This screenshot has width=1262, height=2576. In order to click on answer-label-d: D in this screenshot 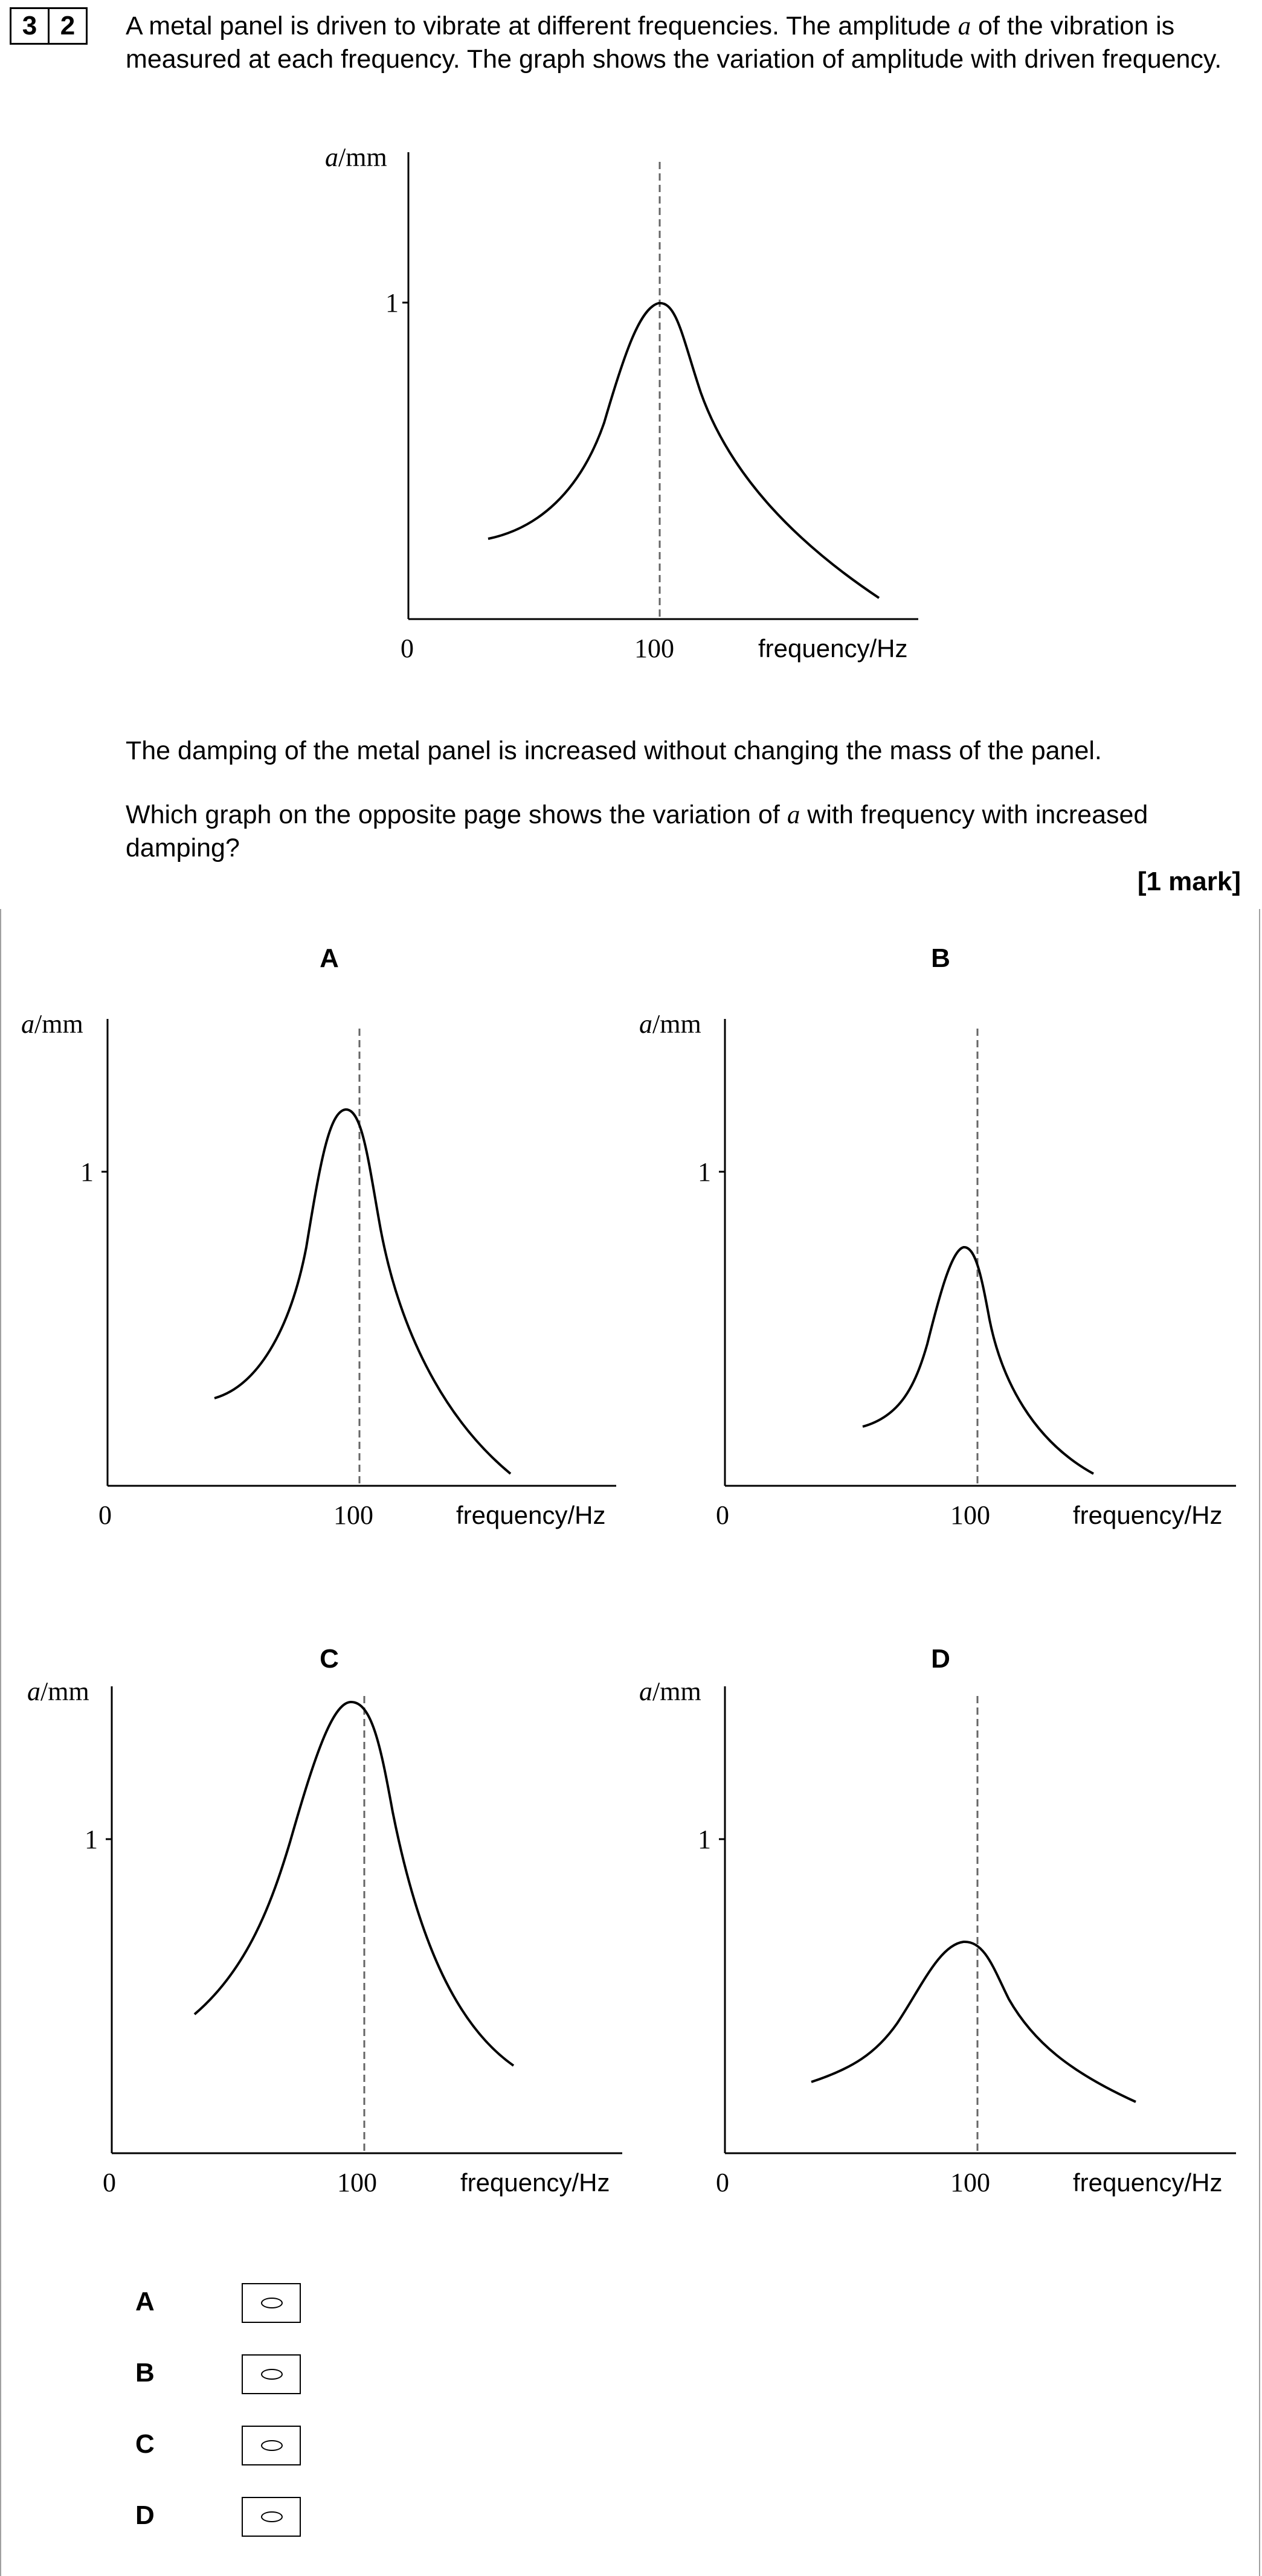, I will do `click(145, 2515)`.